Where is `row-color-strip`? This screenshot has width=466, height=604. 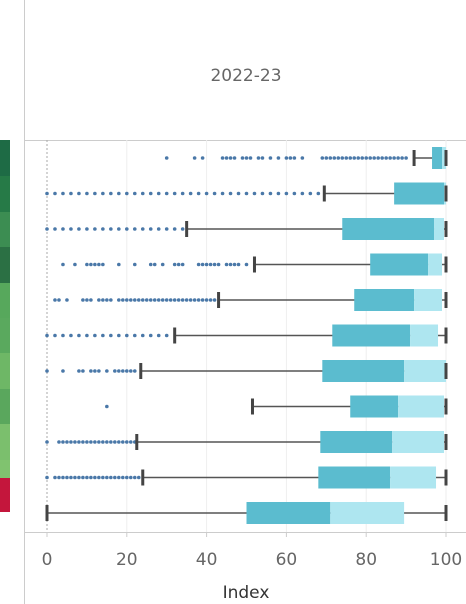
row-color-strip is located at coordinates (5, 326).